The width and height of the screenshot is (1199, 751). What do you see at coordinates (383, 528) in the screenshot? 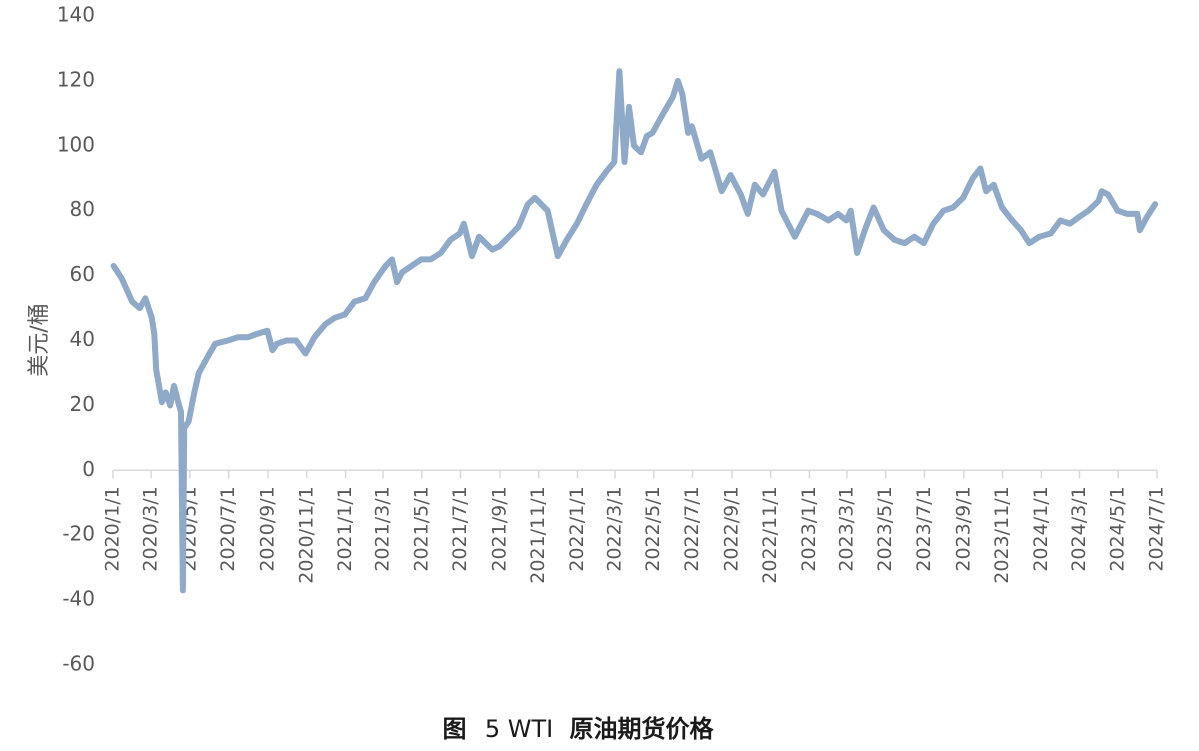
I see `x-tick-label: 2021/3/1` at bounding box center [383, 528].